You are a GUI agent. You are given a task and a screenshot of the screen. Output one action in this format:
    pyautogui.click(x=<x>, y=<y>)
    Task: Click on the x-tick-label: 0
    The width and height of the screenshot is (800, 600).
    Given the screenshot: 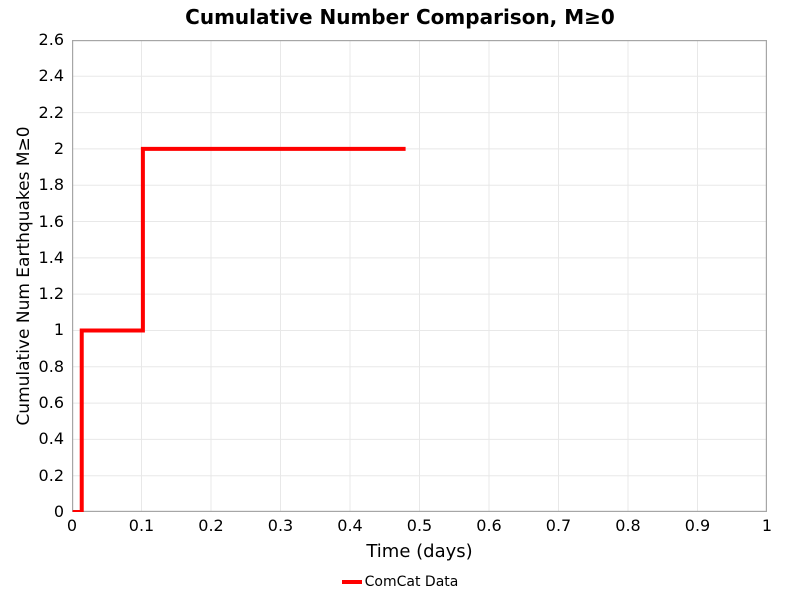 What is the action you would take?
    pyautogui.click(x=72, y=525)
    